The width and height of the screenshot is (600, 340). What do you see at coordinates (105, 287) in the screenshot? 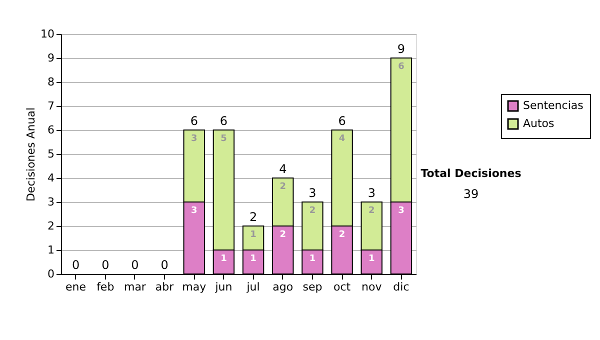
I see `x-tick-label: feb` at bounding box center [105, 287].